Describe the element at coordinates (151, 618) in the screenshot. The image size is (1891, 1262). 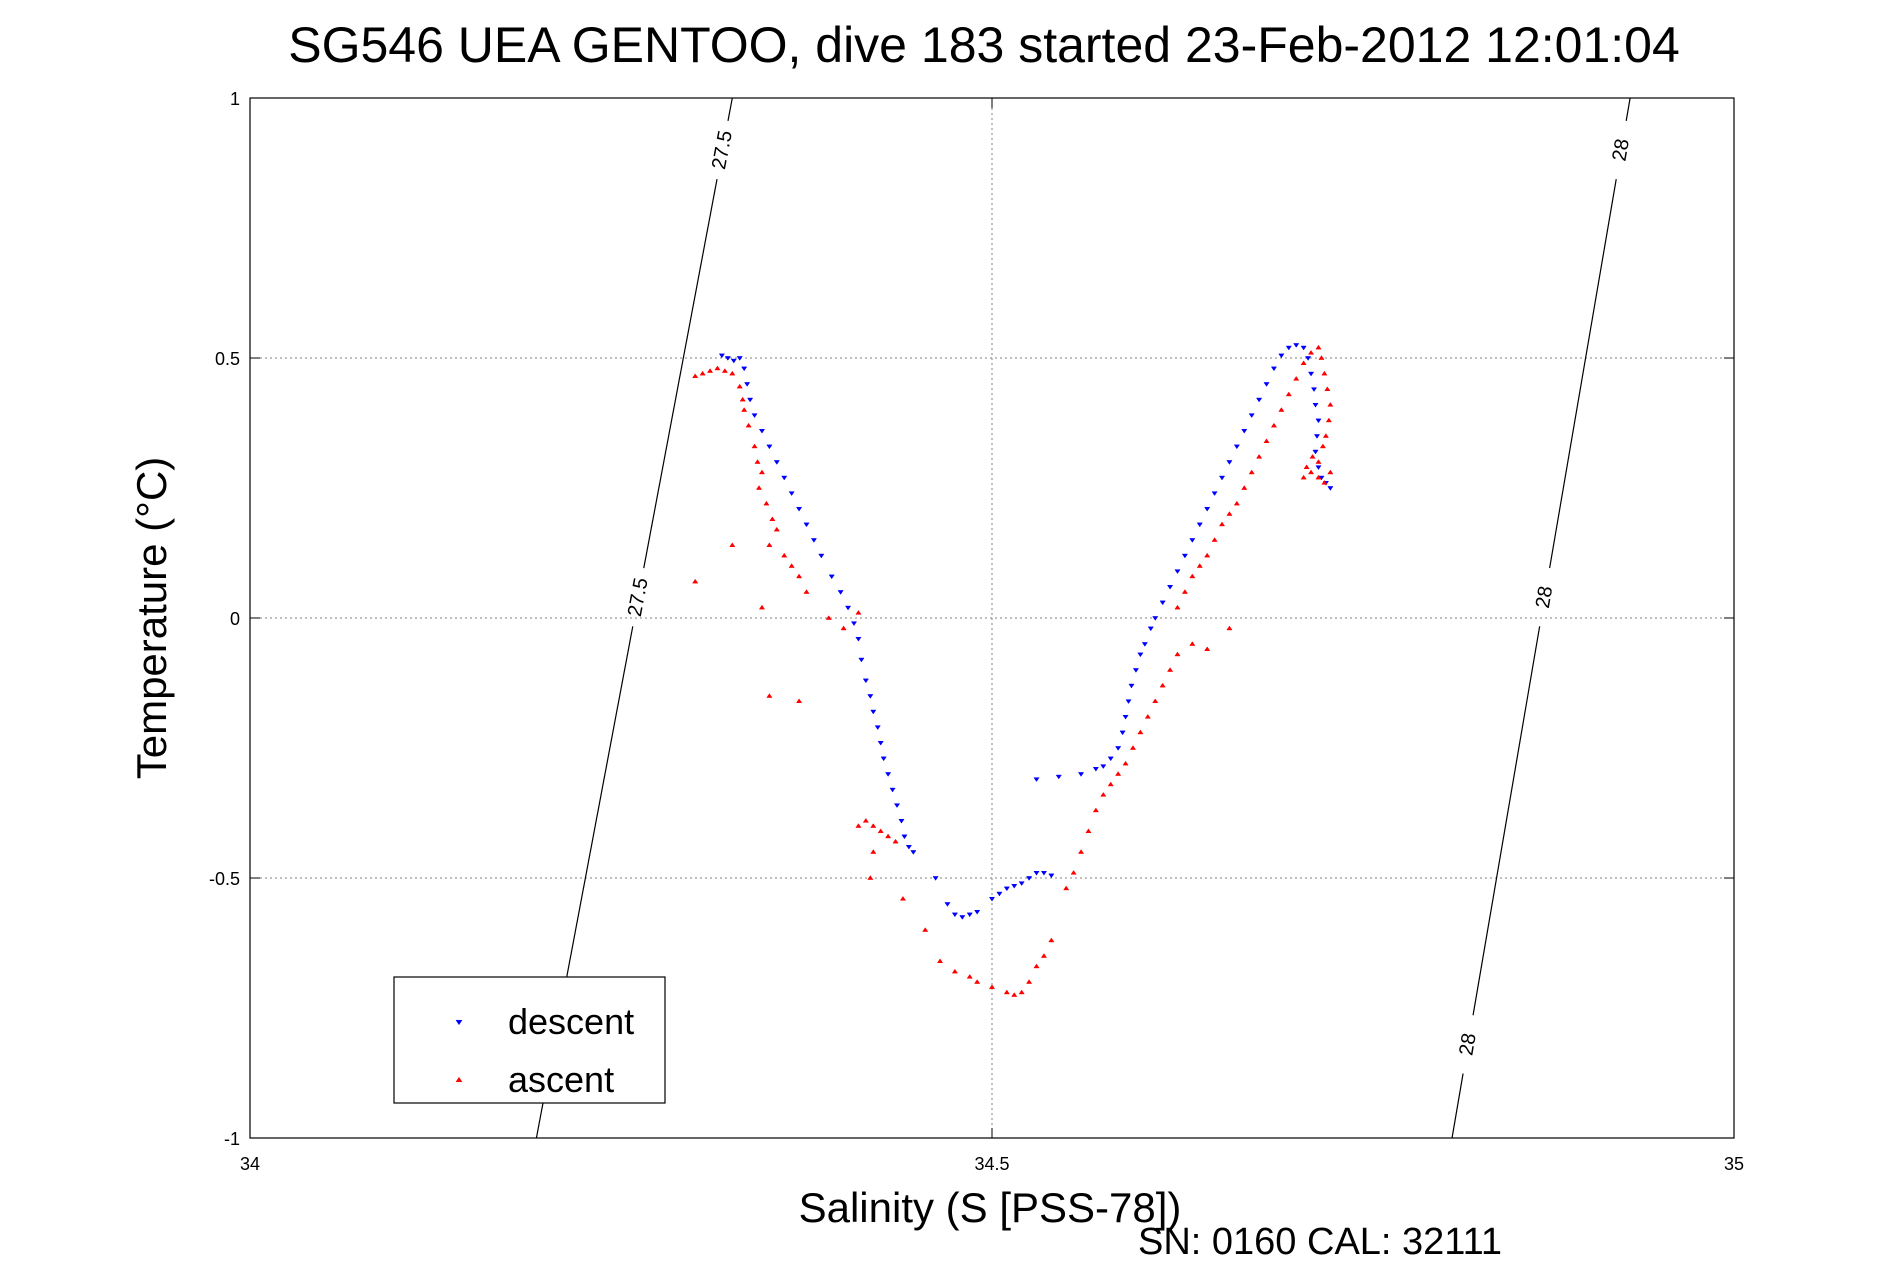
I see `y-axis-label: Temperature (°C)` at that location.